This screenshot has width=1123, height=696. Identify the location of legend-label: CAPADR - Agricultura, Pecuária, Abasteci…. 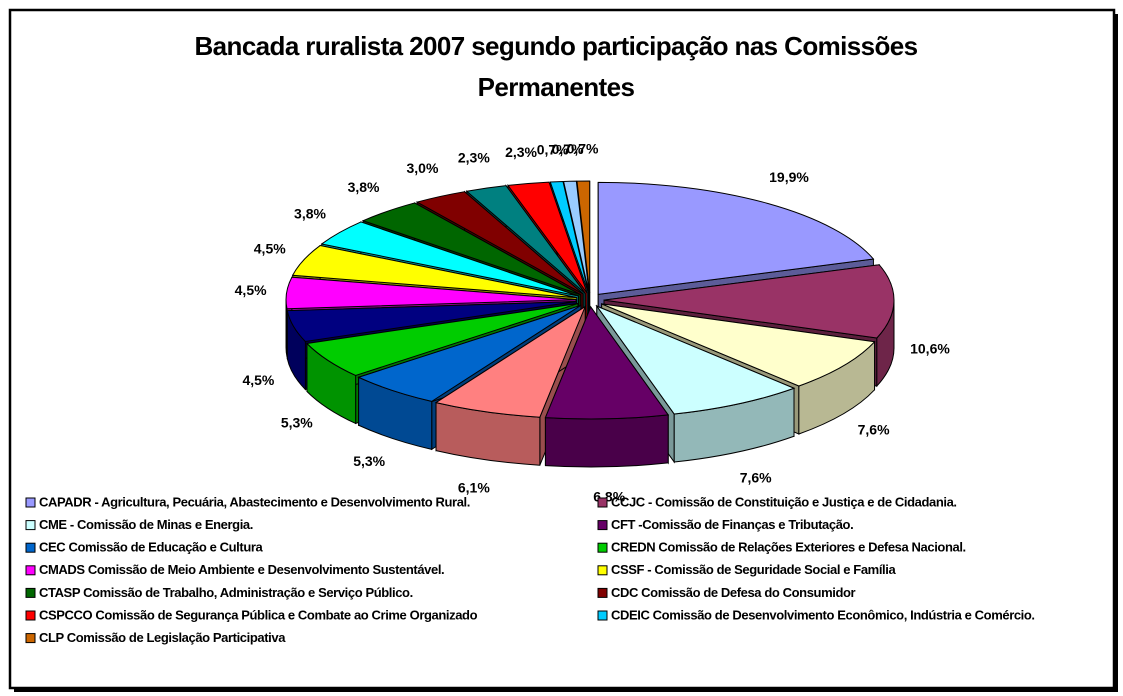
(254, 501).